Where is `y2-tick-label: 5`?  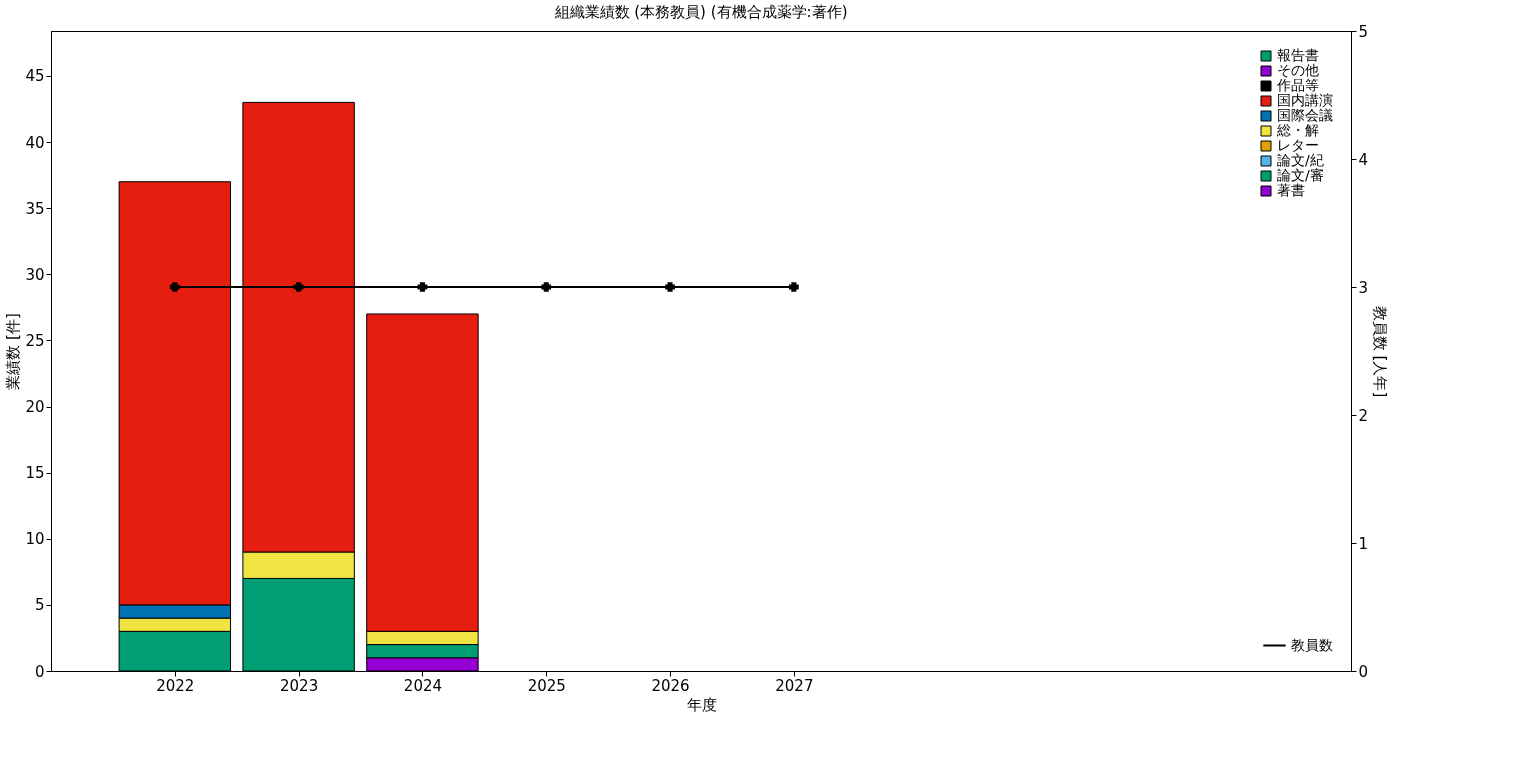
y2-tick-label: 5 is located at coordinates (1363, 31).